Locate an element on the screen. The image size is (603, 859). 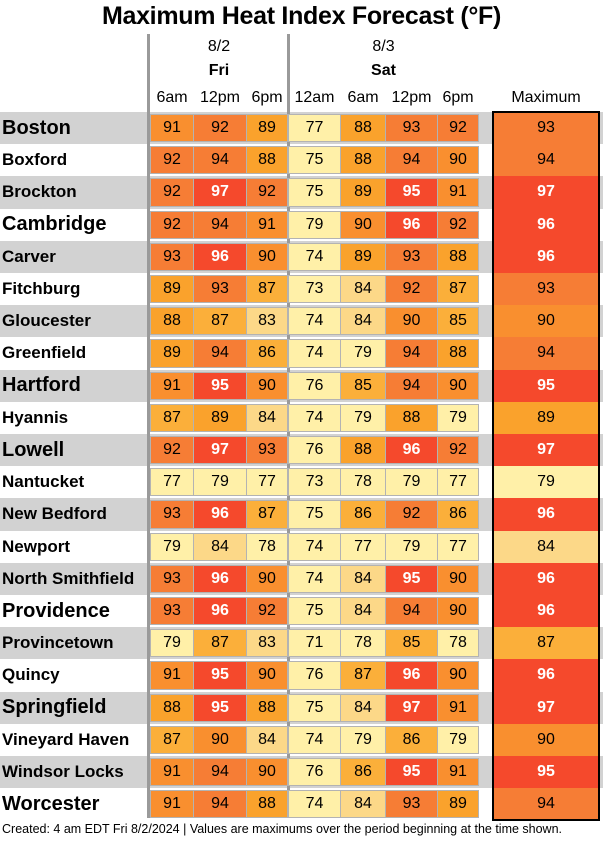
time-label: 6pm is located at coordinates (458, 97).